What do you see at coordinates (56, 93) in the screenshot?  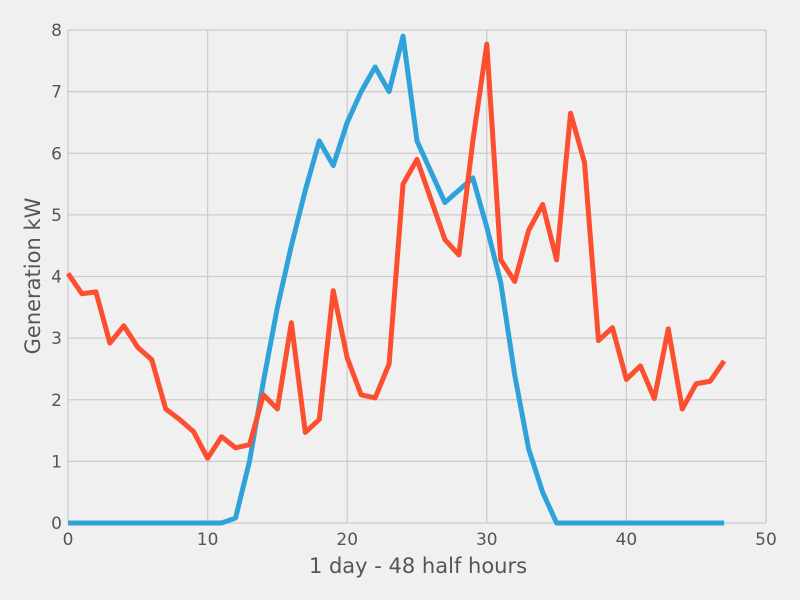 I see `y-tick-label: 7` at bounding box center [56, 93].